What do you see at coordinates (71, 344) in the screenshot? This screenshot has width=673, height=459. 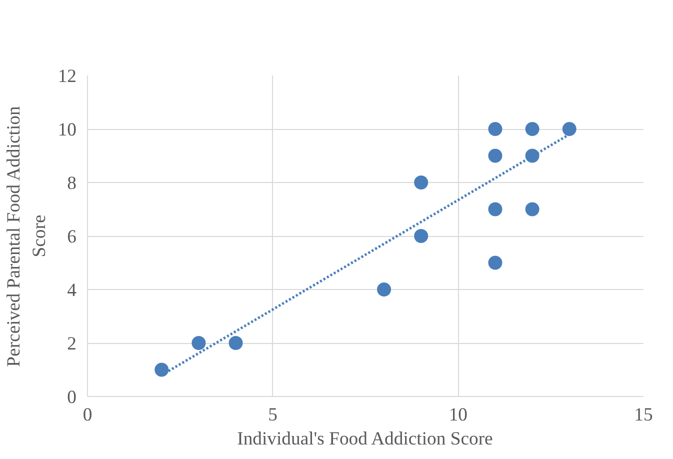 I see `y-tick-label: 2` at bounding box center [71, 344].